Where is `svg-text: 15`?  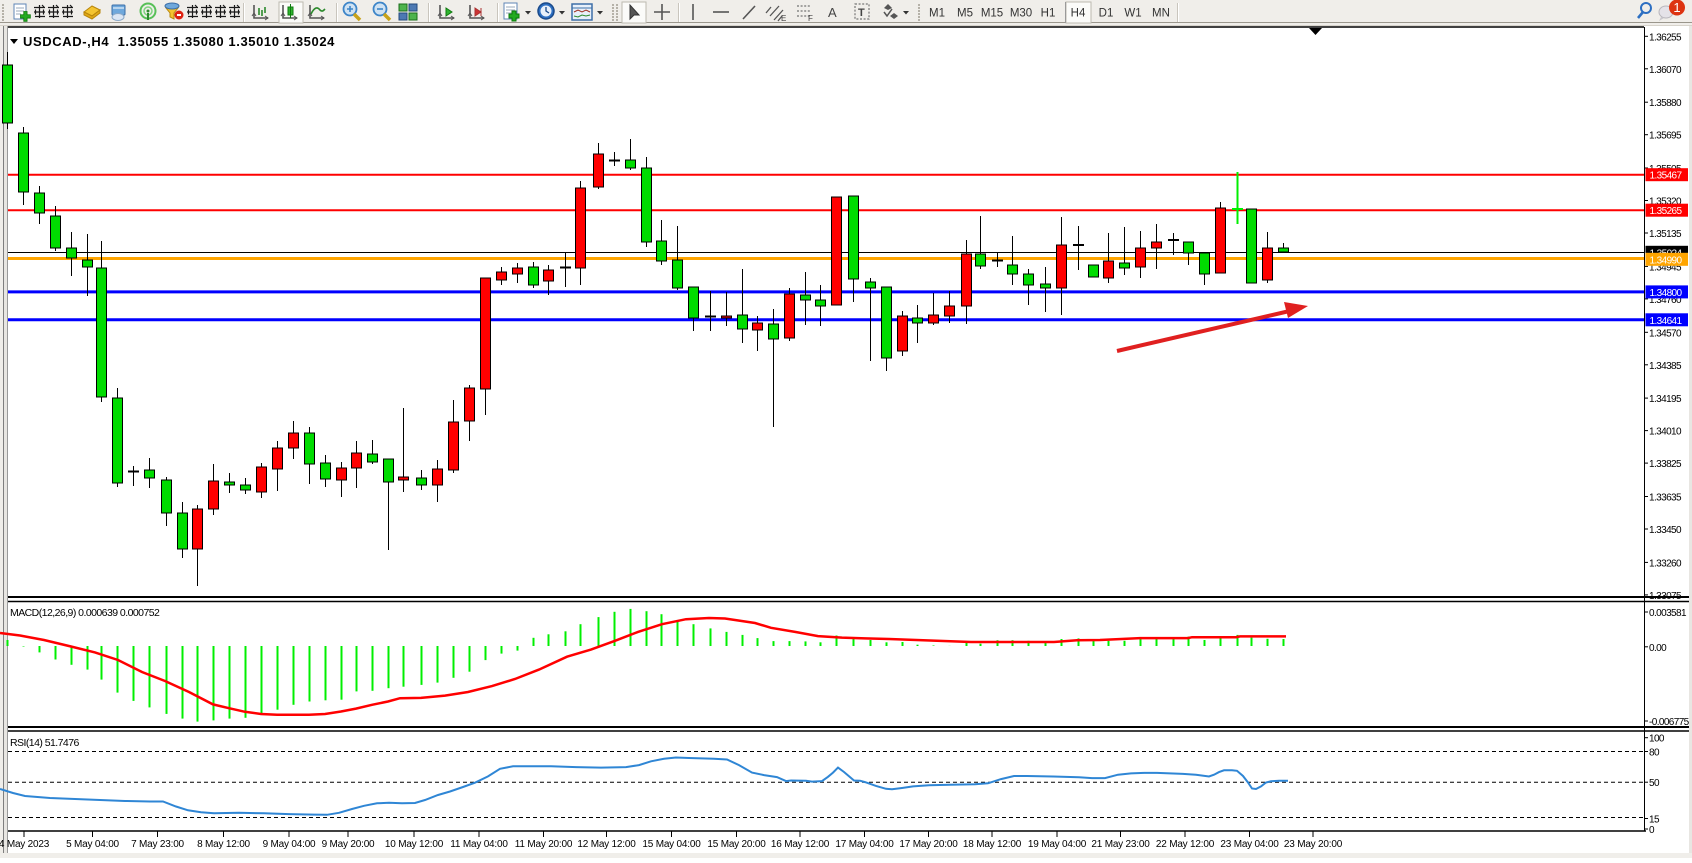
svg-text: 15 is located at coordinates (1654, 820).